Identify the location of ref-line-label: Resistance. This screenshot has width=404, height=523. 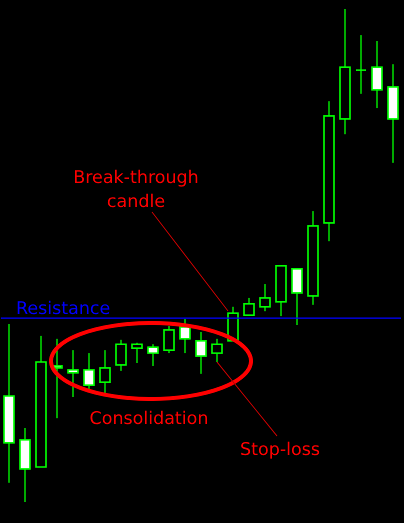
(63, 309).